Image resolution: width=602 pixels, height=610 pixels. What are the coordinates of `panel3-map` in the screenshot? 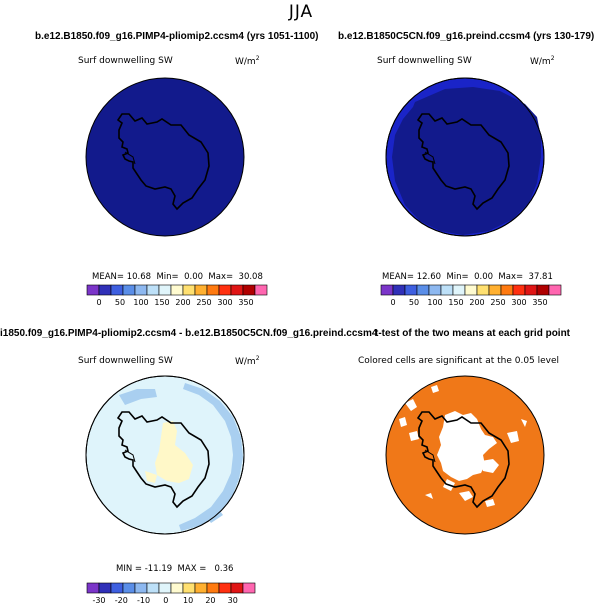 It's located at (165, 455).